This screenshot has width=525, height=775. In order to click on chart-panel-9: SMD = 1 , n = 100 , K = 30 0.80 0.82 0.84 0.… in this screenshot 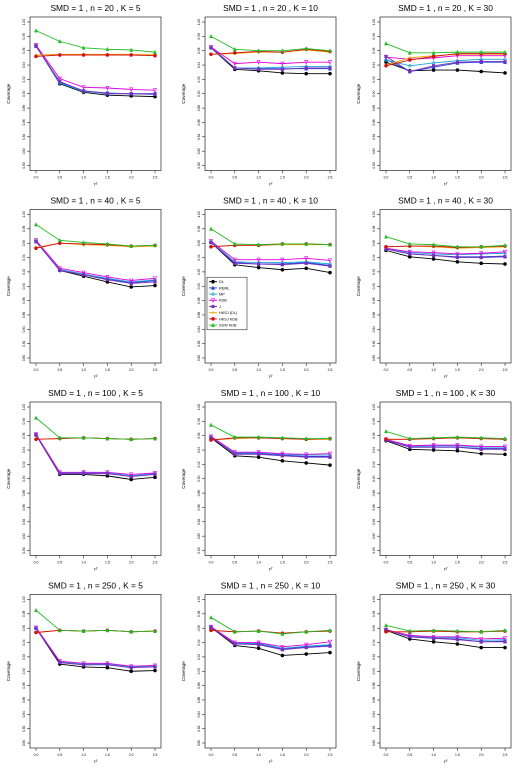, I will do `click(434, 480)`.